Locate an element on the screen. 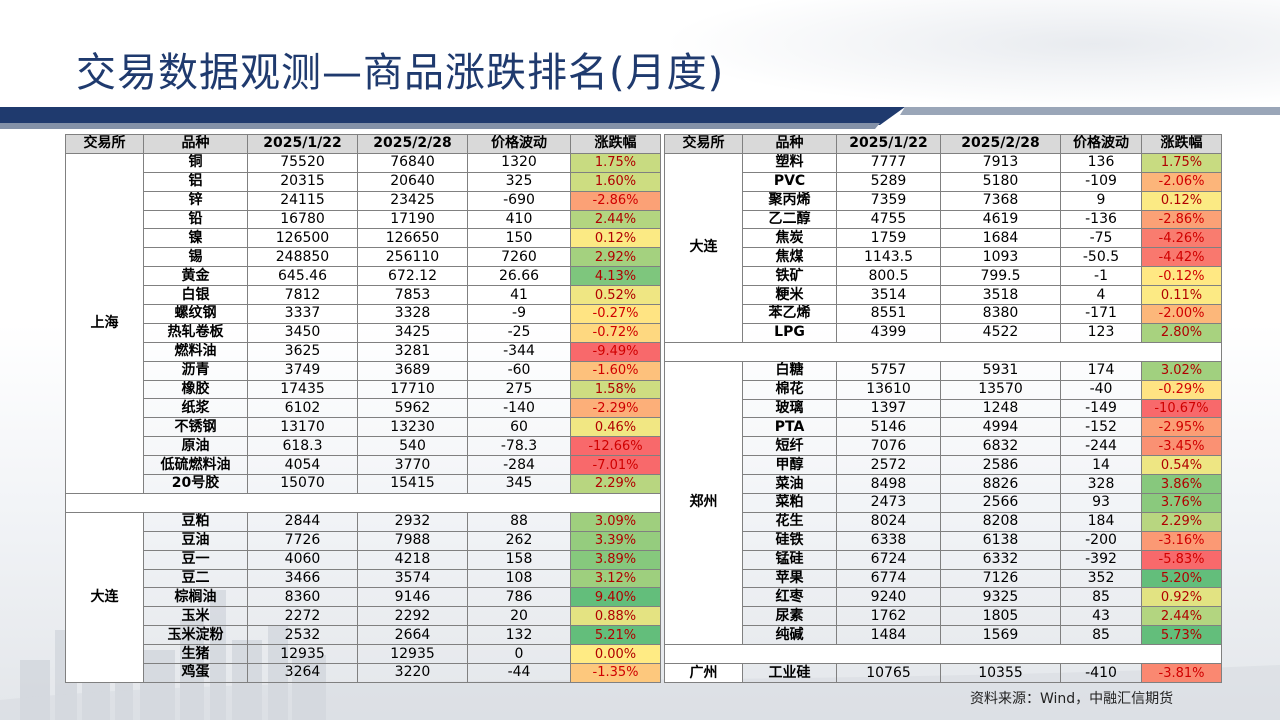 The height and width of the screenshot is (720, 1280). price-end: 1684 is located at coordinates (1000, 238).